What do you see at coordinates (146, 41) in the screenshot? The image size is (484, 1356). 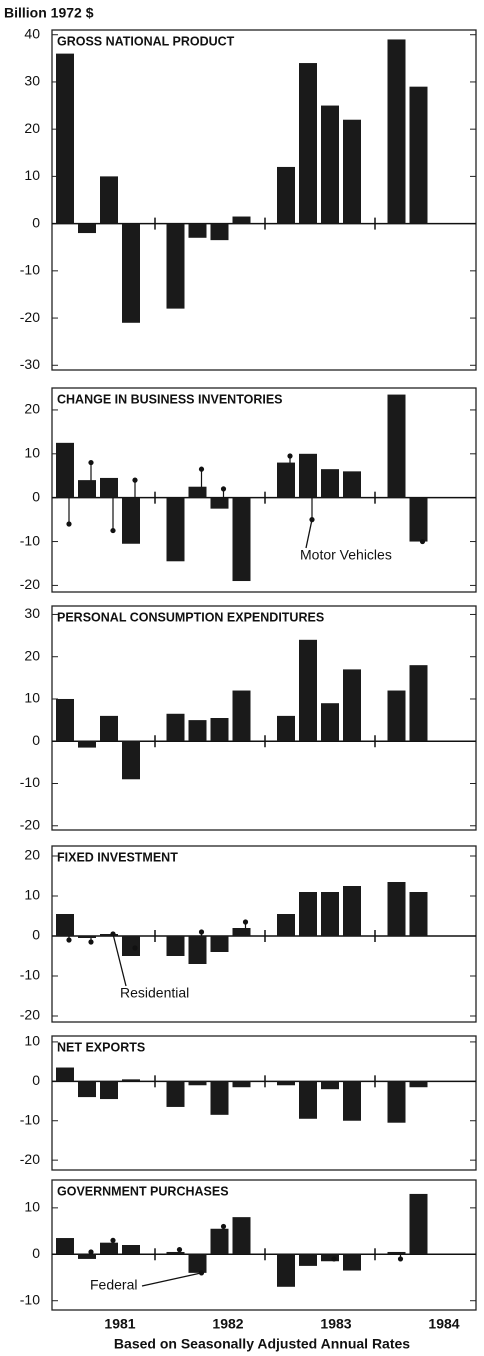 I see `panel-title: GROSS NATIONAL PRODUCT` at bounding box center [146, 41].